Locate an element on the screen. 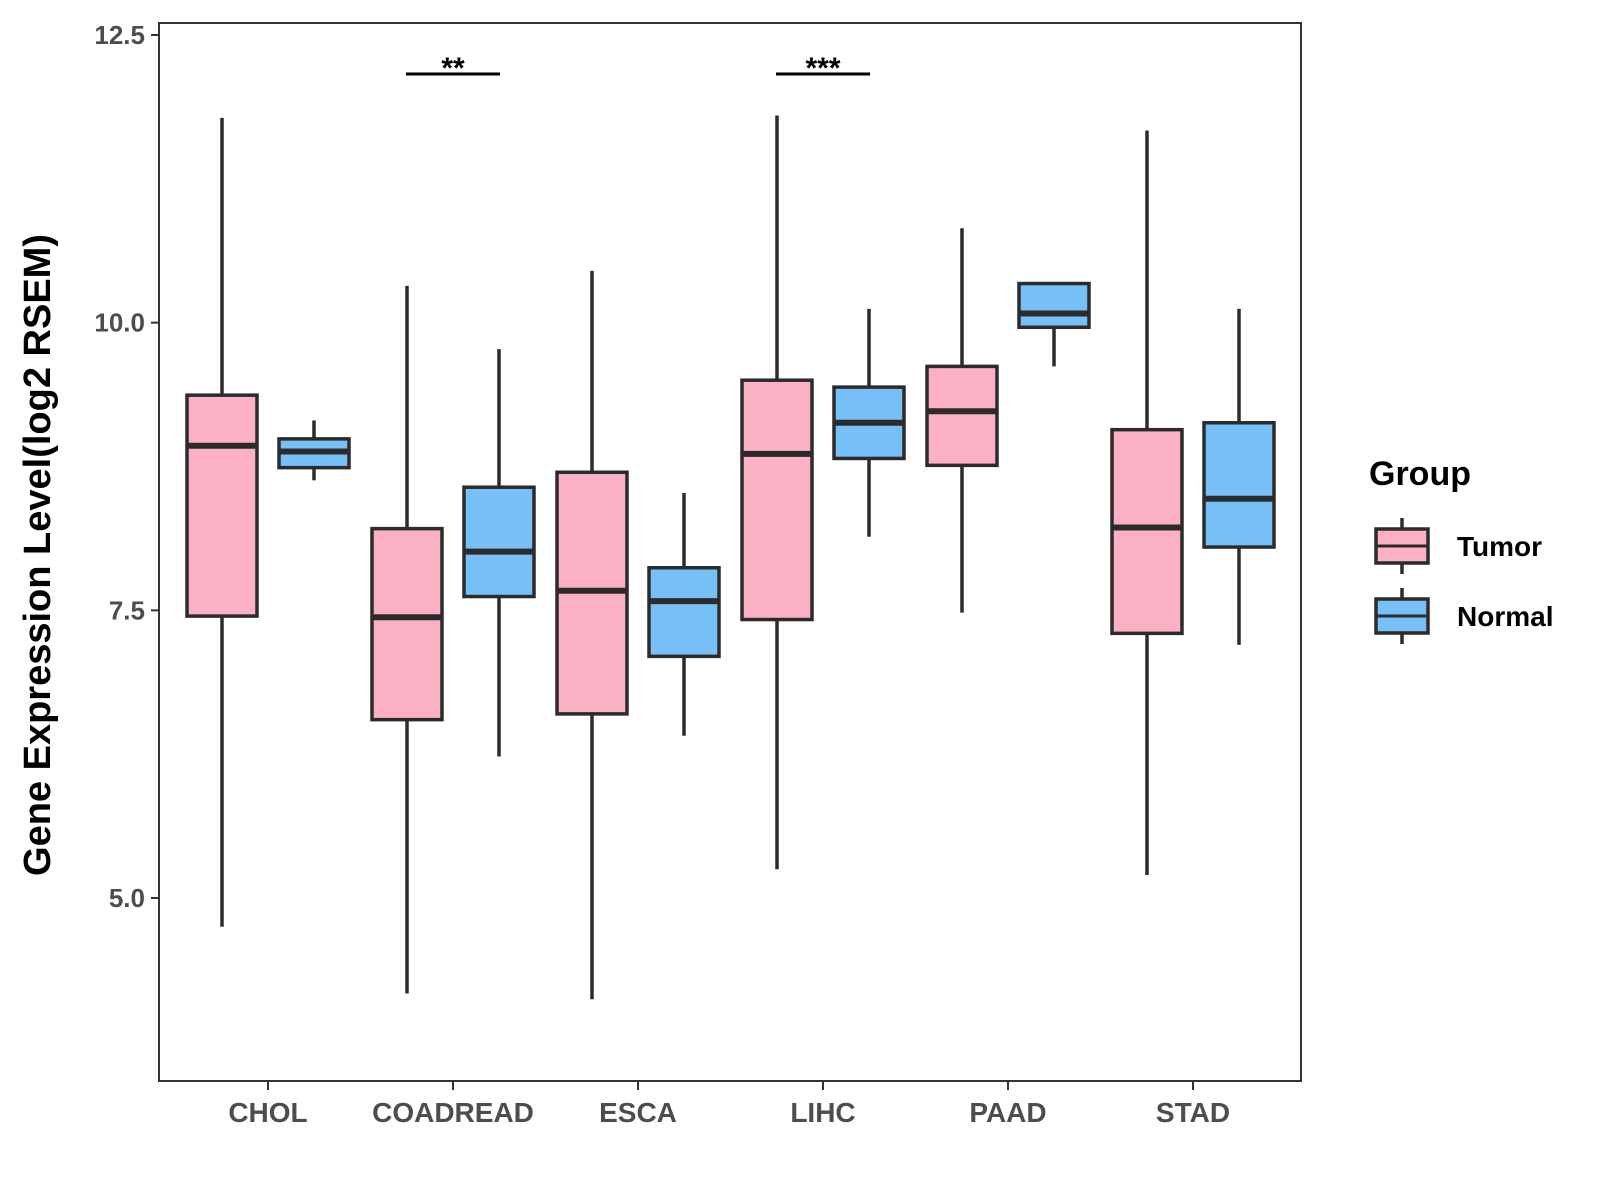 The height and width of the screenshot is (1200, 1600). box-normal-coadread is located at coordinates (499, 553).